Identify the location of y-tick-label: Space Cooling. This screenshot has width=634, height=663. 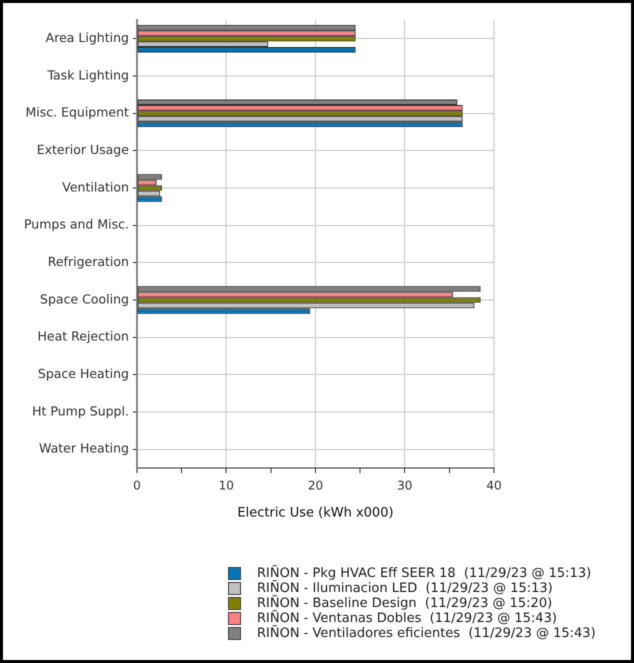
(84, 298).